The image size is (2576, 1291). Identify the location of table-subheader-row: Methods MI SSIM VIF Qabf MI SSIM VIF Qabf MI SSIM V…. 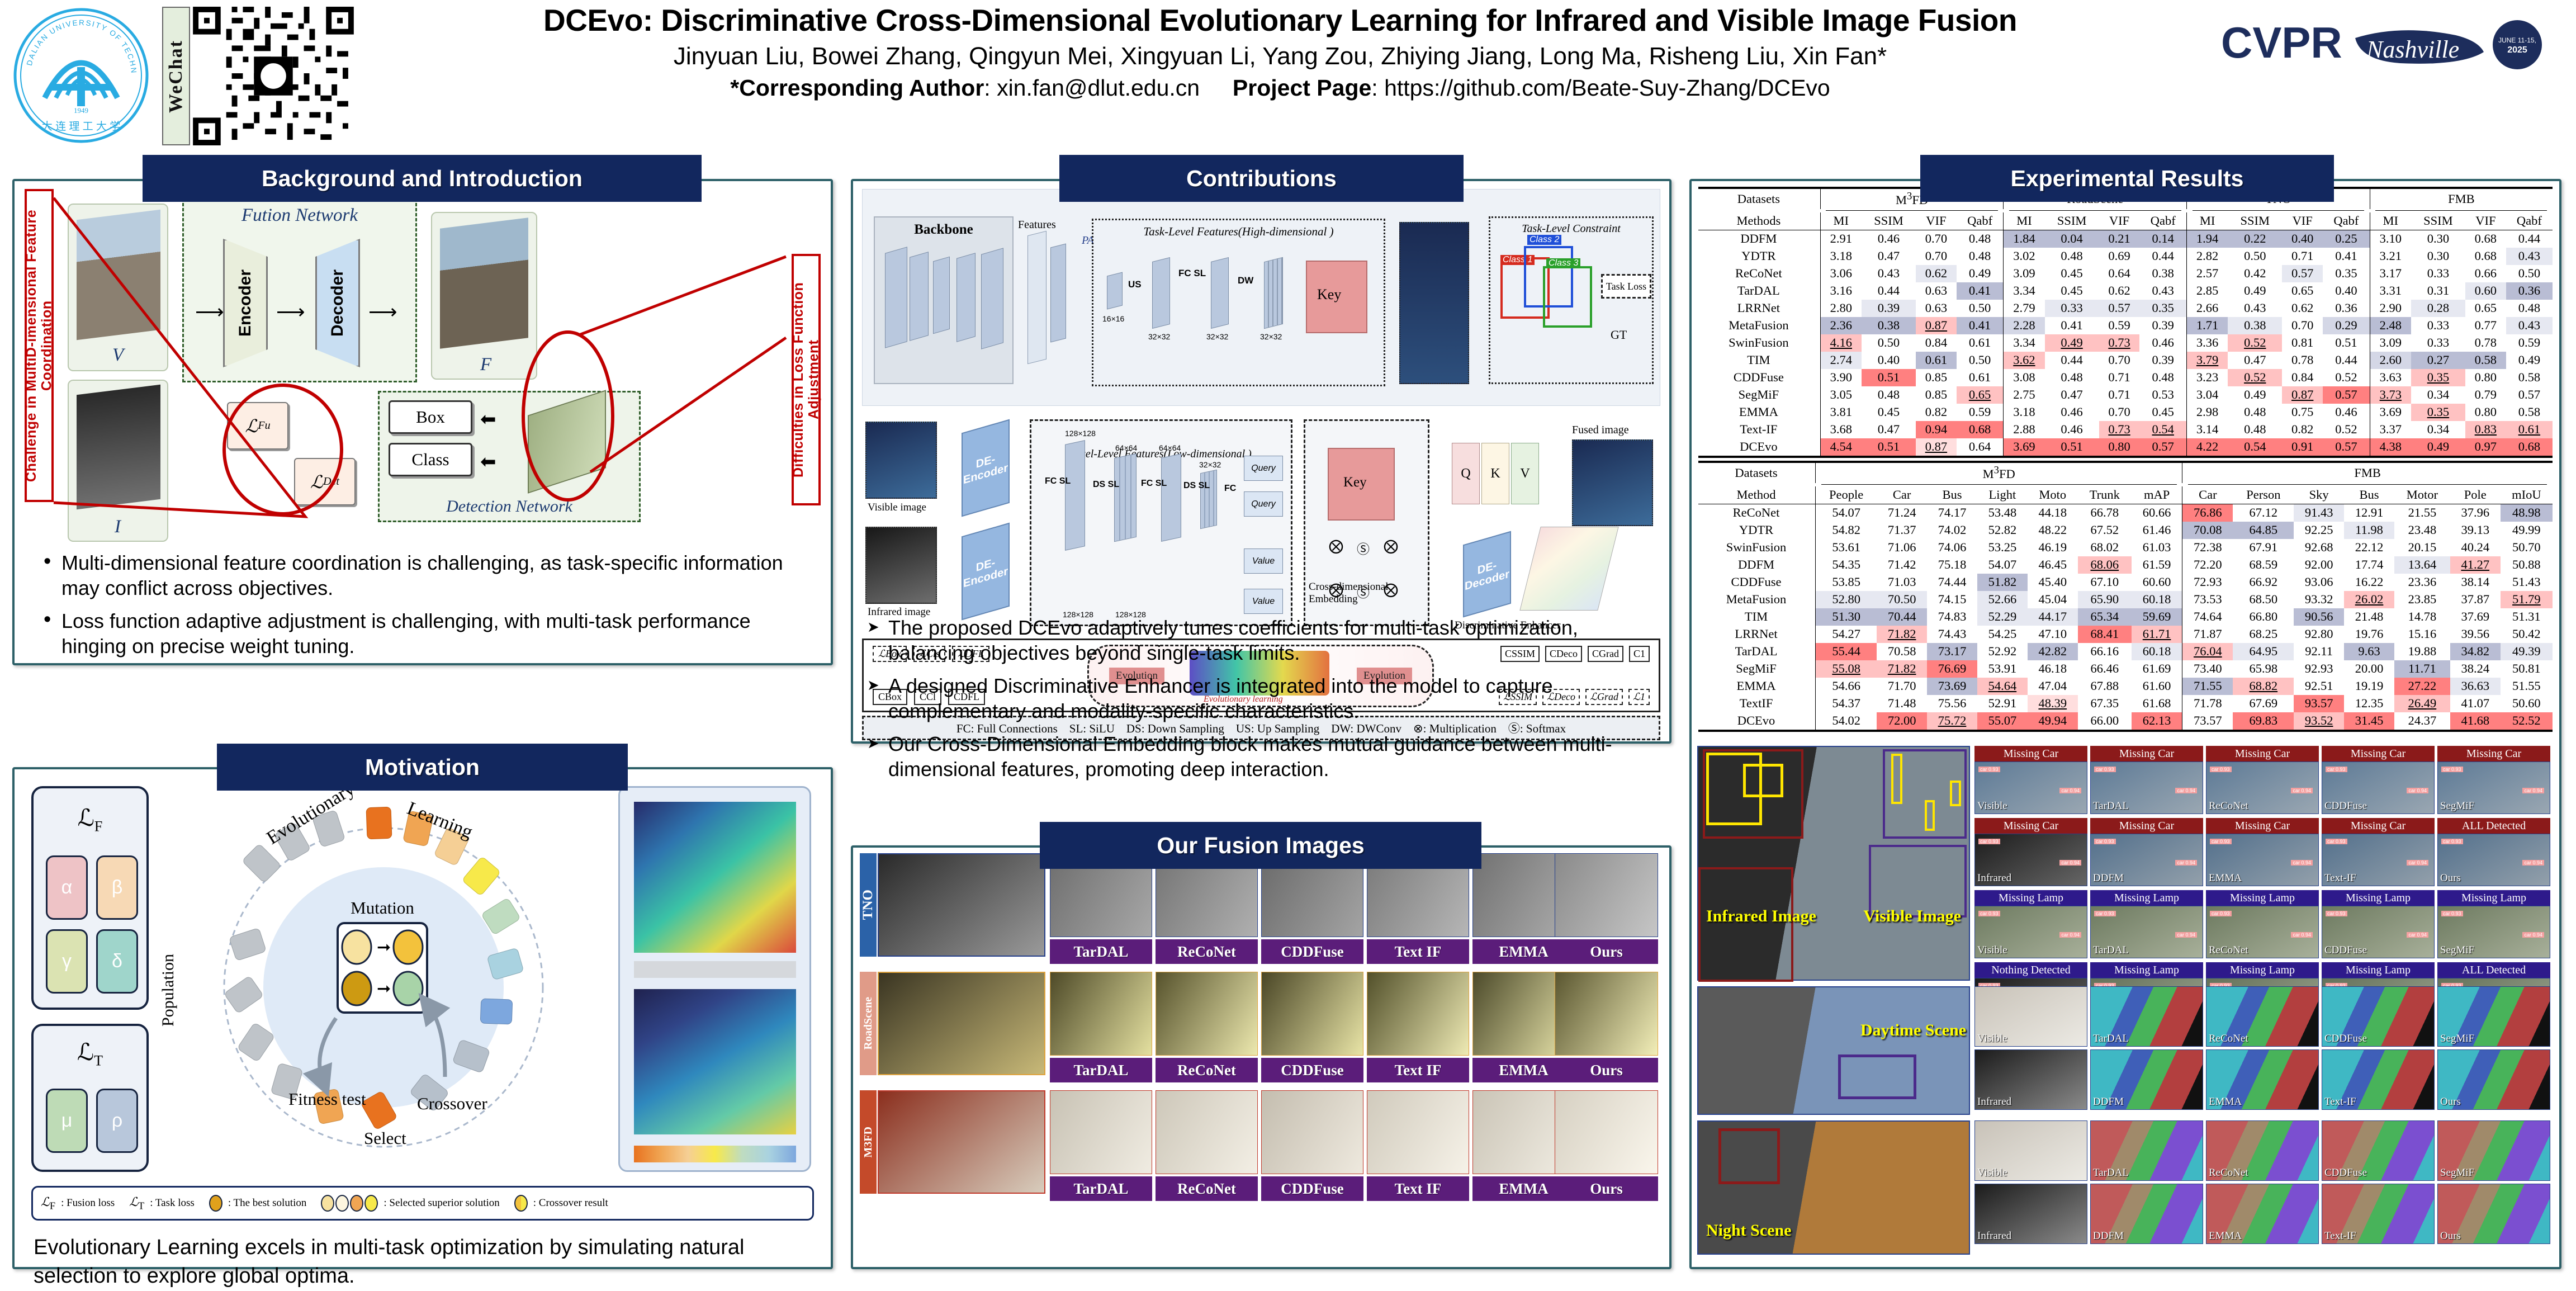
(2125, 221).